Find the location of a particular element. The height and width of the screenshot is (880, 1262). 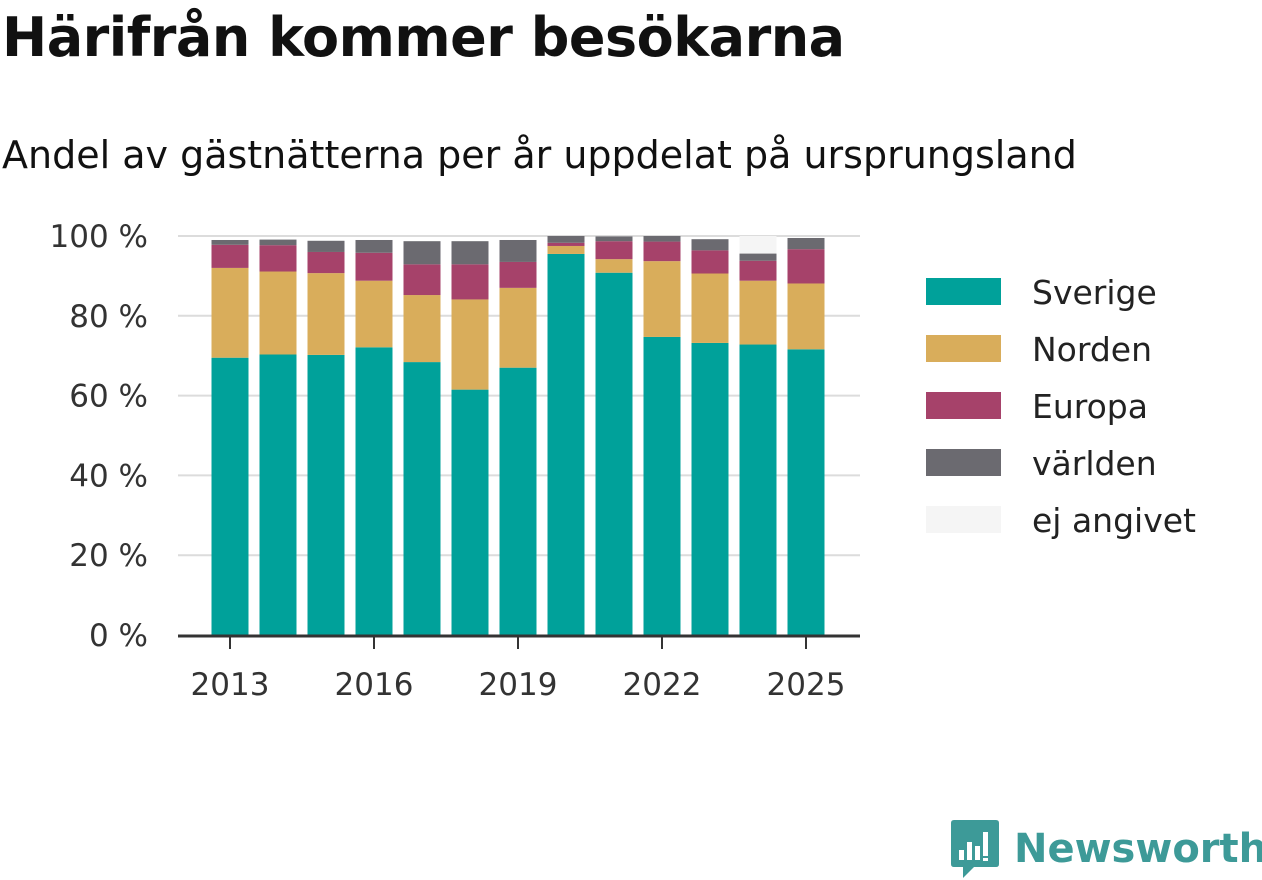

bar-segment-världen-2021 is located at coordinates (614, 239).